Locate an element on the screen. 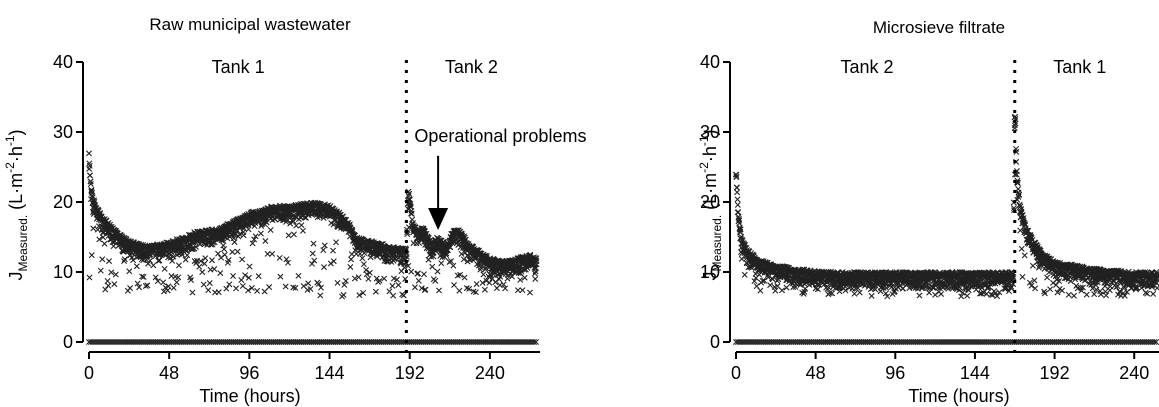 The width and height of the screenshot is (1159, 407). right-tank-label: Tank 1 is located at coordinates (1079, 67).